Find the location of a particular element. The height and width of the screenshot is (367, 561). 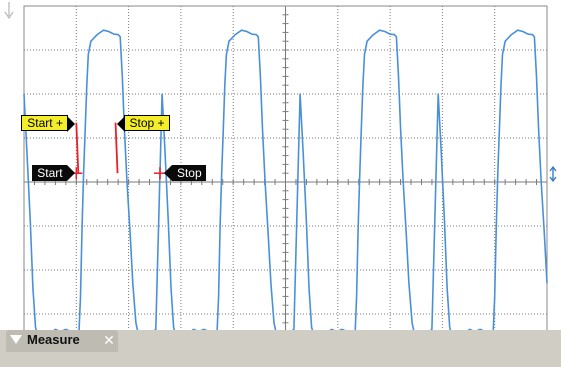

stop-crosshair is located at coordinates (159, 173).